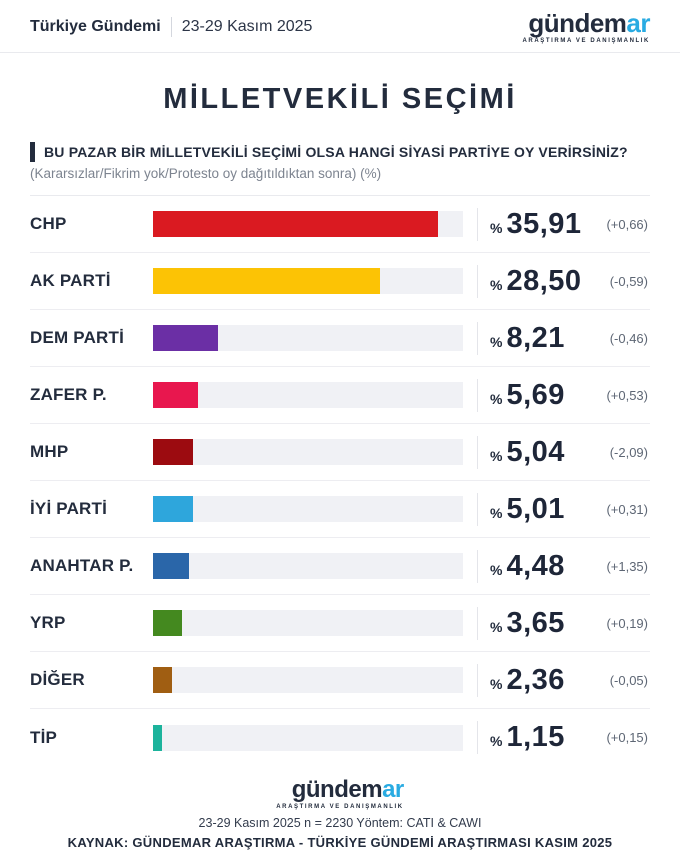 This screenshot has height=850, width=680. What do you see at coordinates (577, 23) in the screenshot?
I see `brand-name-primary: gündem` at bounding box center [577, 23].